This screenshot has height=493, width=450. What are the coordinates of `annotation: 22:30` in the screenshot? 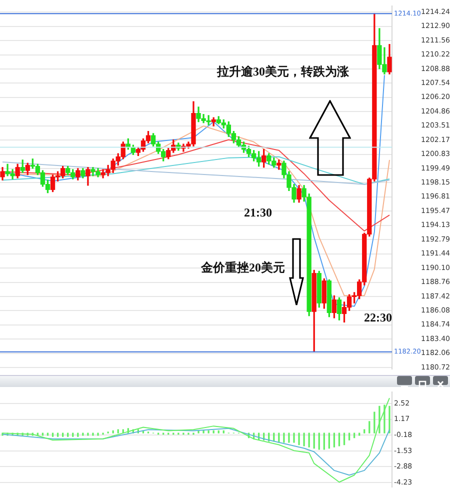 It's located at (378, 318).